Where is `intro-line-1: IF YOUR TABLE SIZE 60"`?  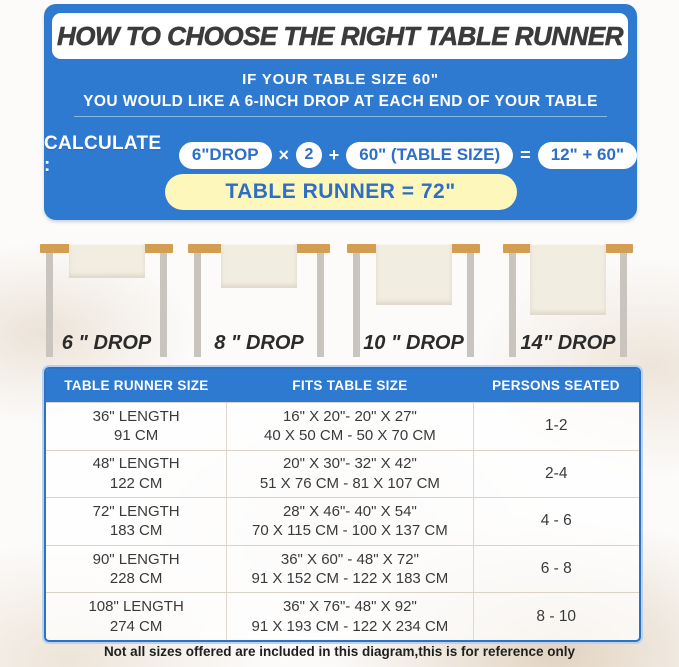 intro-line-1: IF YOUR TABLE SIZE 60" is located at coordinates (340, 79).